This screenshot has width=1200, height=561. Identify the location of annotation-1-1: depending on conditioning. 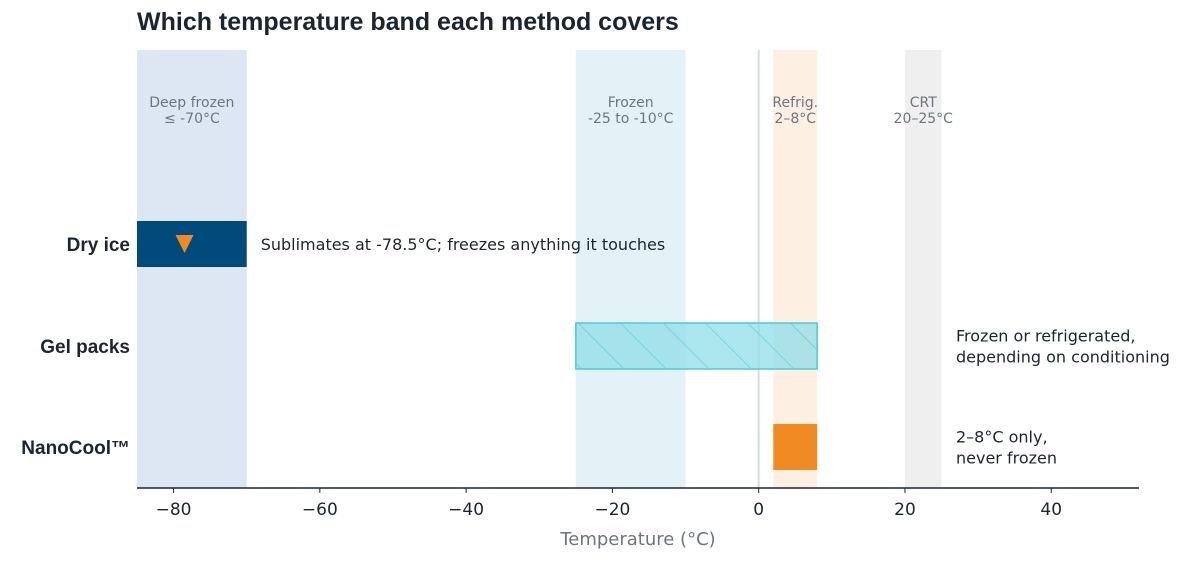
(1063, 357).